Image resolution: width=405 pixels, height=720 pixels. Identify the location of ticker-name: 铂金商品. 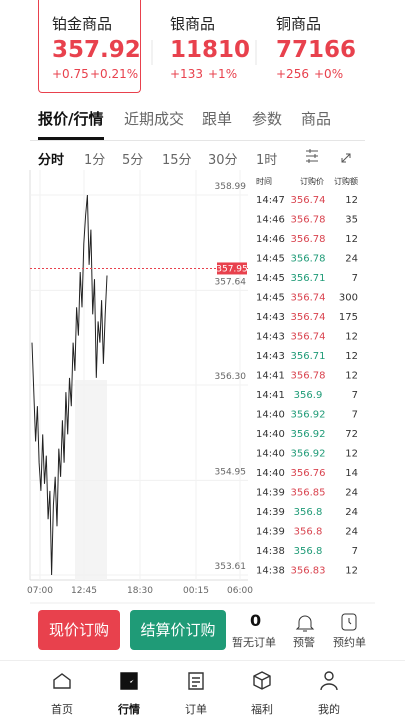
(82, 24).